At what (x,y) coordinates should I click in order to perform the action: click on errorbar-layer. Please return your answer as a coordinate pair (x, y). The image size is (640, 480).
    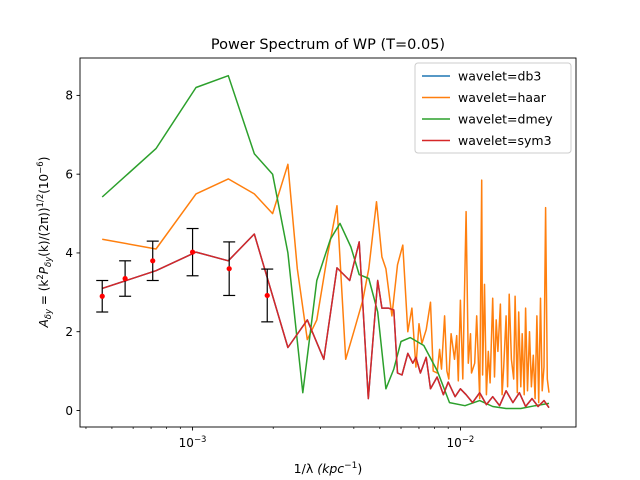
    Looking at the image, I should click on (185, 275).